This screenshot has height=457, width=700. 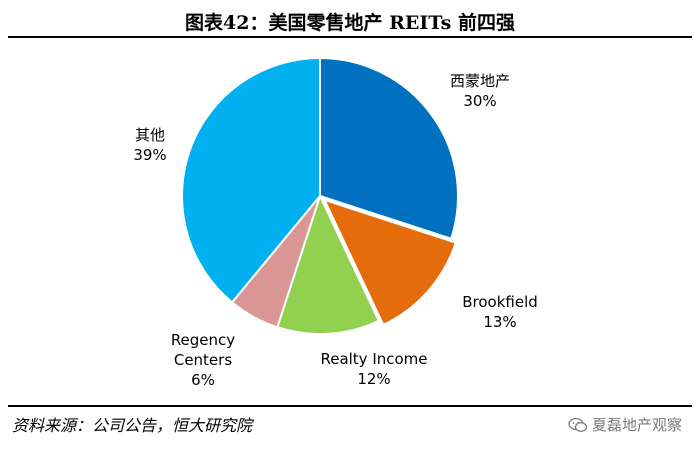 I want to click on slice-name-label-2-0: Realty Income, so click(x=373, y=359).